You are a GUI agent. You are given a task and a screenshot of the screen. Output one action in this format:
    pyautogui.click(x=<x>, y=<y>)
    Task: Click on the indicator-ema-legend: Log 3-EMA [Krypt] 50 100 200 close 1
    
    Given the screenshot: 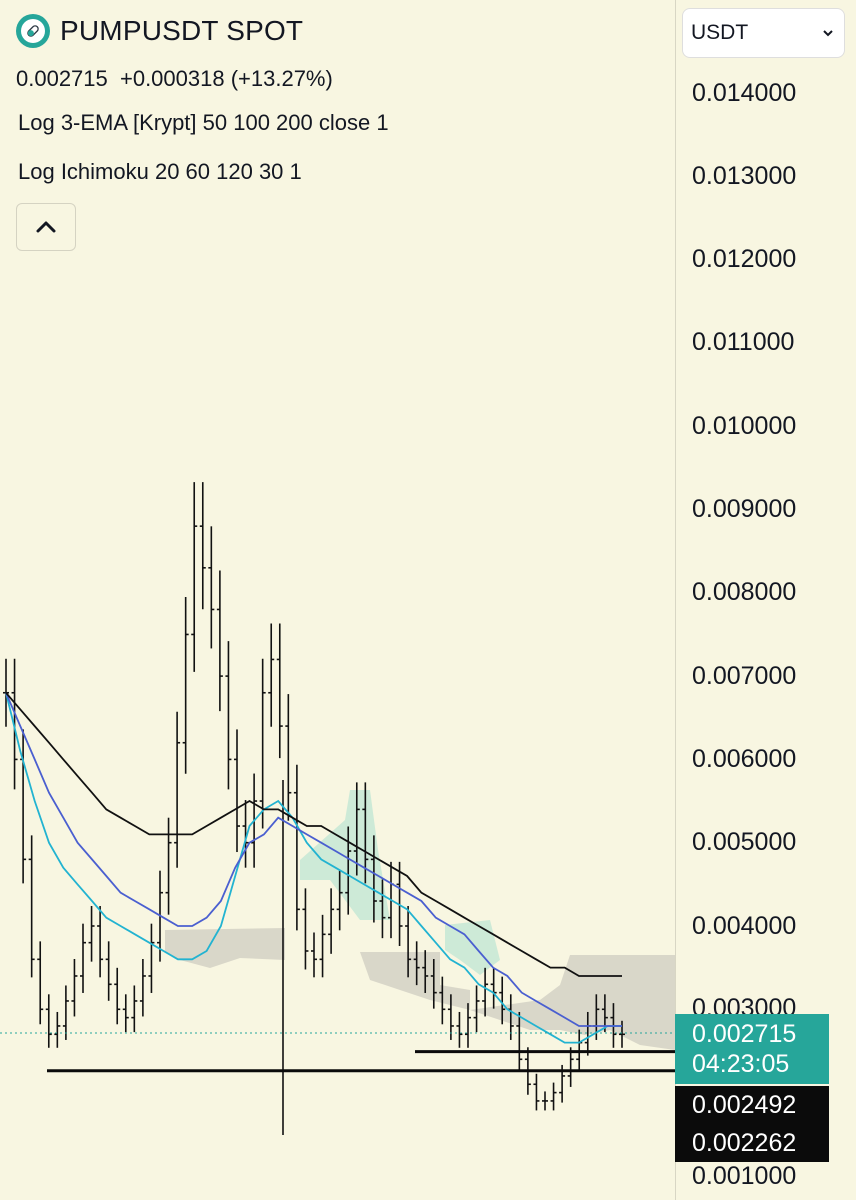 What is the action you would take?
    pyautogui.click(x=203, y=122)
    